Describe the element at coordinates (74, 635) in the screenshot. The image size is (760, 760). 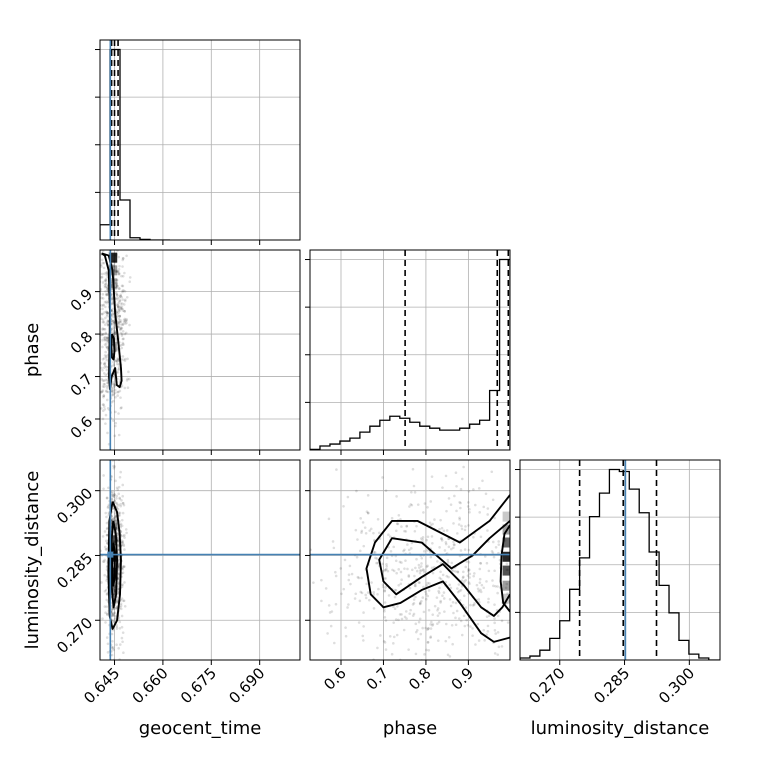
I see `y-tick-label: 0.270` at that location.